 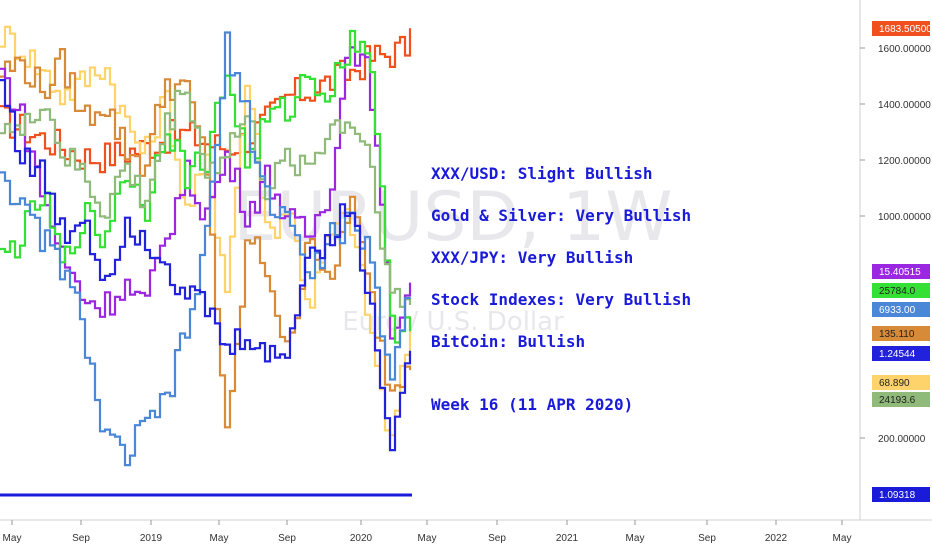 What do you see at coordinates (897, 354) in the screenshot?
I see `price-tag-label: 1.24544` at bounding box center [897, 354].